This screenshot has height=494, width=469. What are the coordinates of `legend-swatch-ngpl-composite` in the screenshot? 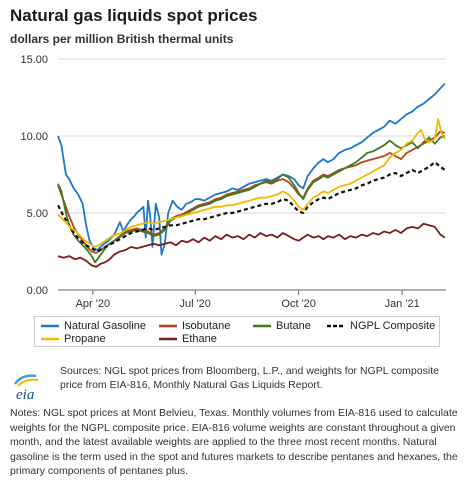 It's located at (336, 326).